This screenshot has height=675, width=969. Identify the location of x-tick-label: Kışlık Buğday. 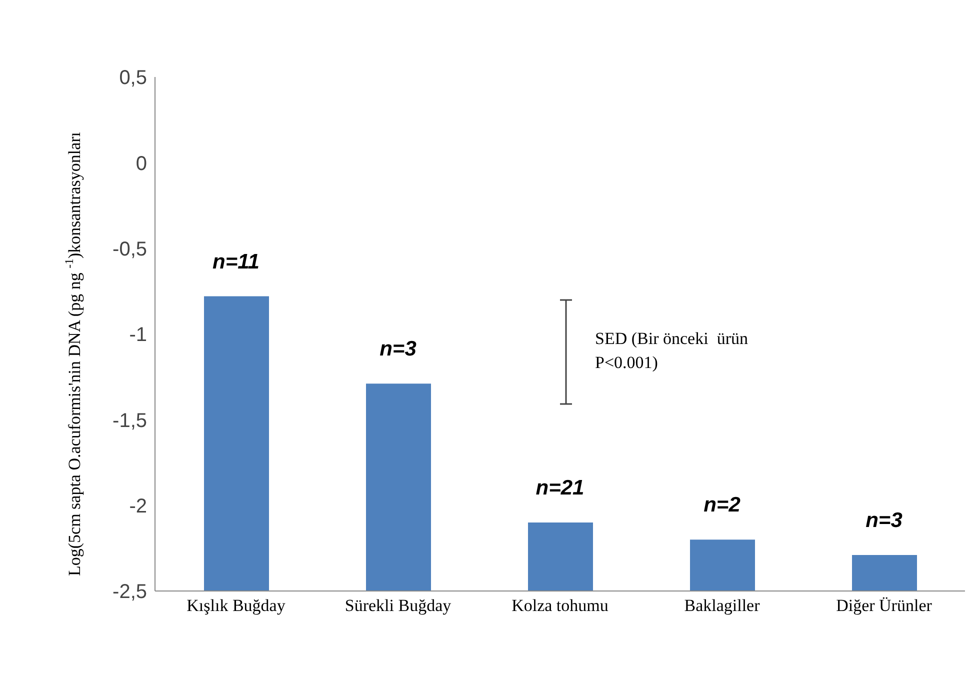
(236, 606).